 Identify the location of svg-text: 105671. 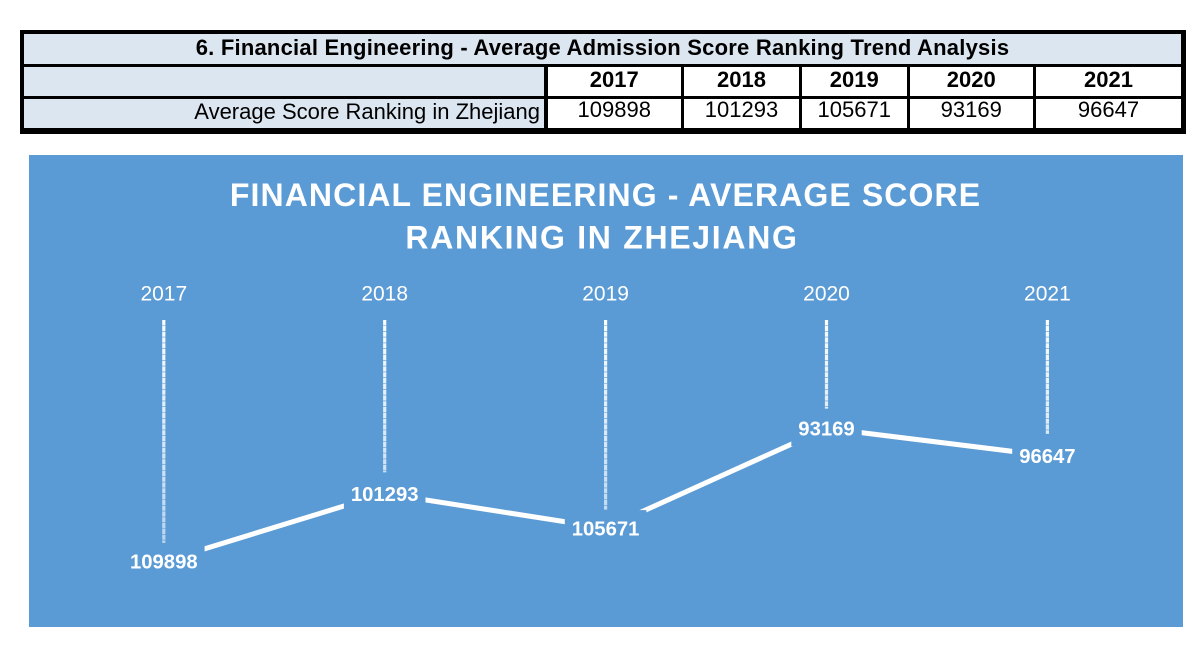
(606, 529).